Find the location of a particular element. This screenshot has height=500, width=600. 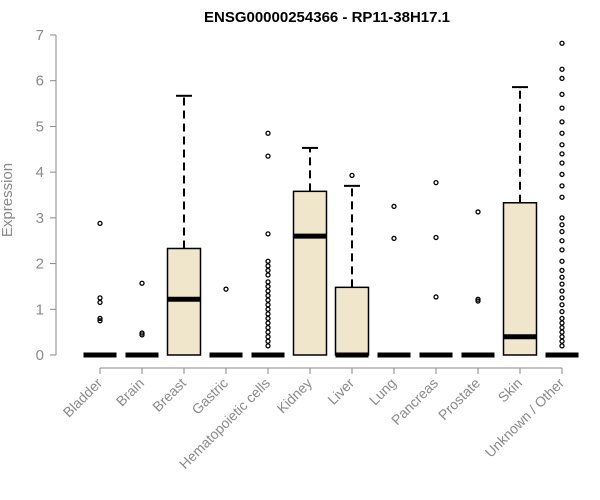

y-tick-label: 4 is located at coordinates (40, 172).